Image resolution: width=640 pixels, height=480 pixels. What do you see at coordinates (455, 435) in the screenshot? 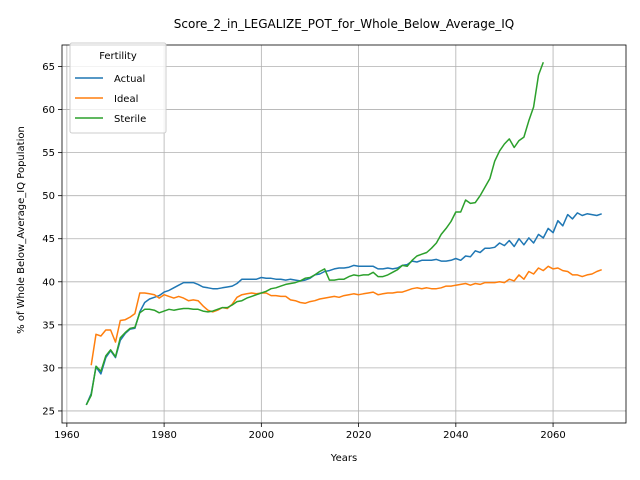
I see `x-tick-label: 2040` at bounding box center [455, 435].